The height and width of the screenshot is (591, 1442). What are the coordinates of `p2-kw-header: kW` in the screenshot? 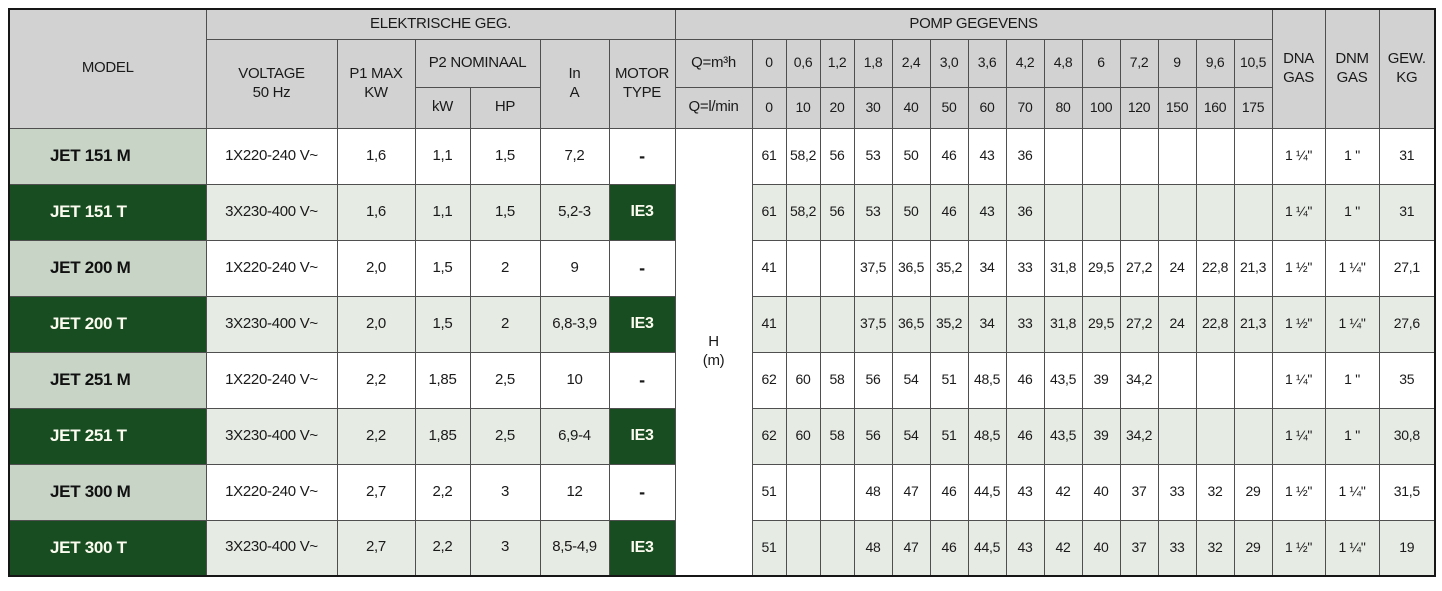 It's located at (442, 107).